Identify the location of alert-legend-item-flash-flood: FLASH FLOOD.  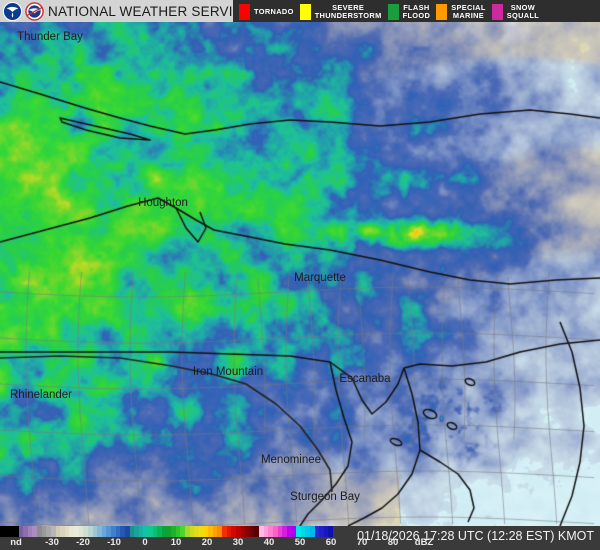
(406, 12).